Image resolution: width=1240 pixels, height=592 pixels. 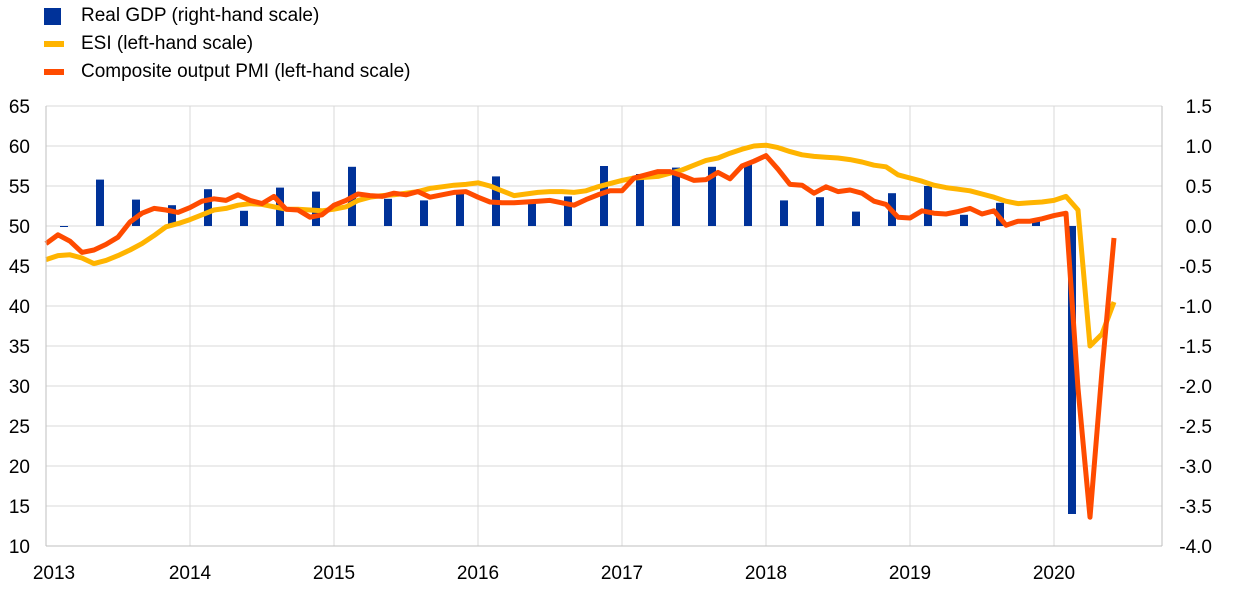 I want to click on legend-item-pmi: Composite output PMI (left-hand scale), so click(x=227, y=72).